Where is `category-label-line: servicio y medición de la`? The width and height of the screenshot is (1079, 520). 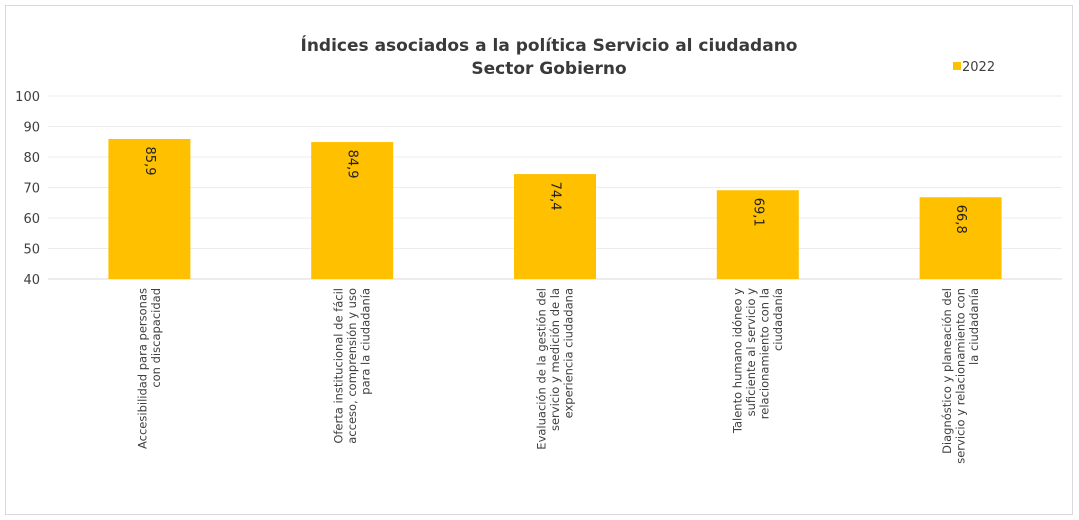
category-label-line: servicio y medición de la is located at coordinates (555, 359).